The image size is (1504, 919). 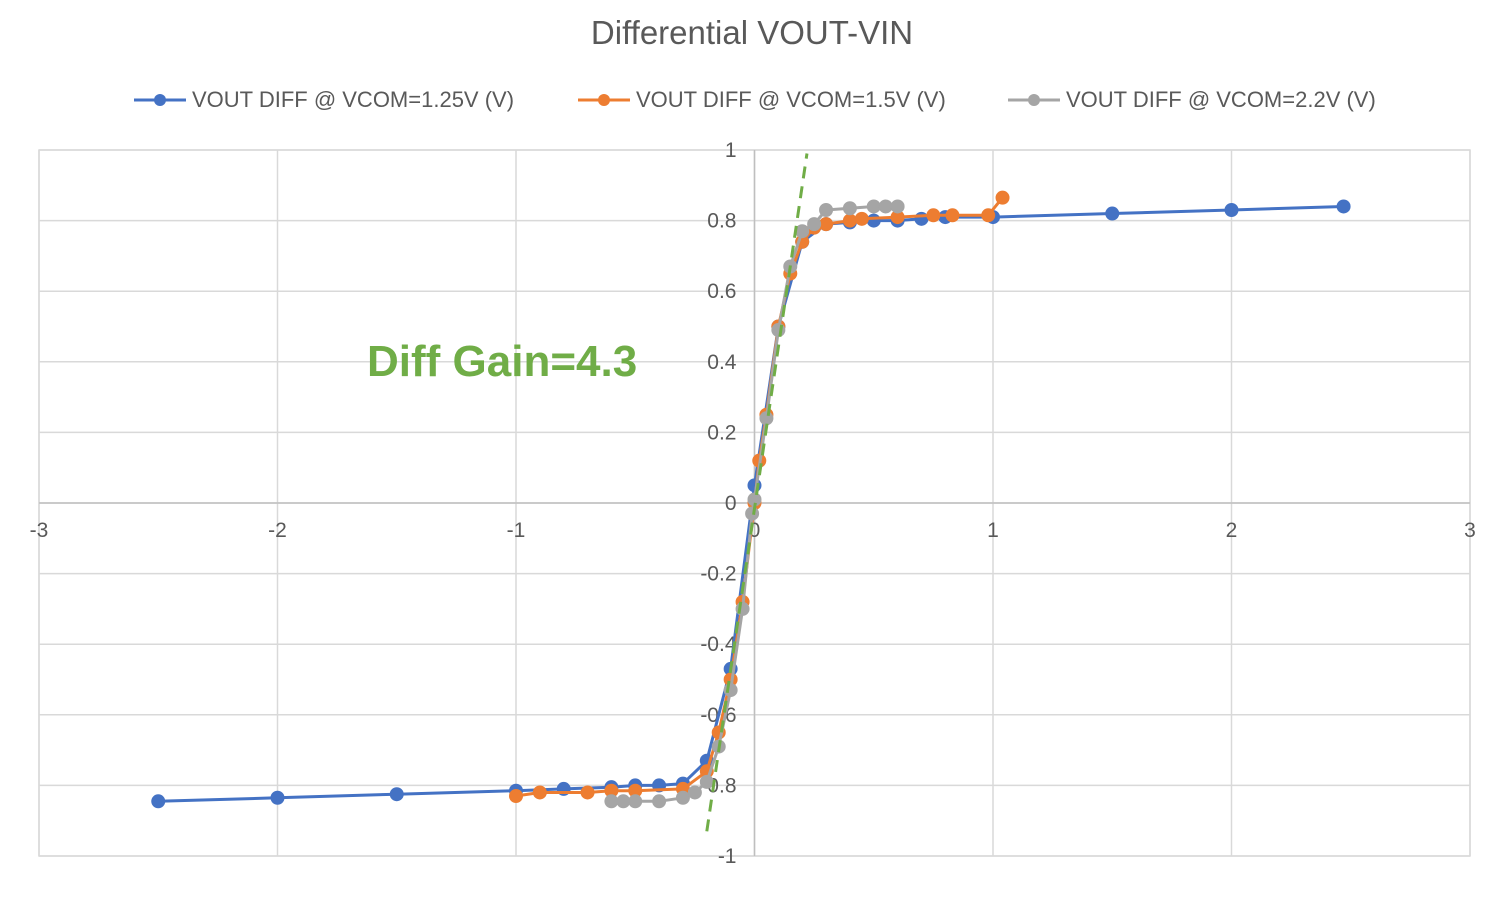 What do you see at coordinates (755, 530) in the screenshot?
I see `x-tick-label: 0` at bounding box center [755, 530].